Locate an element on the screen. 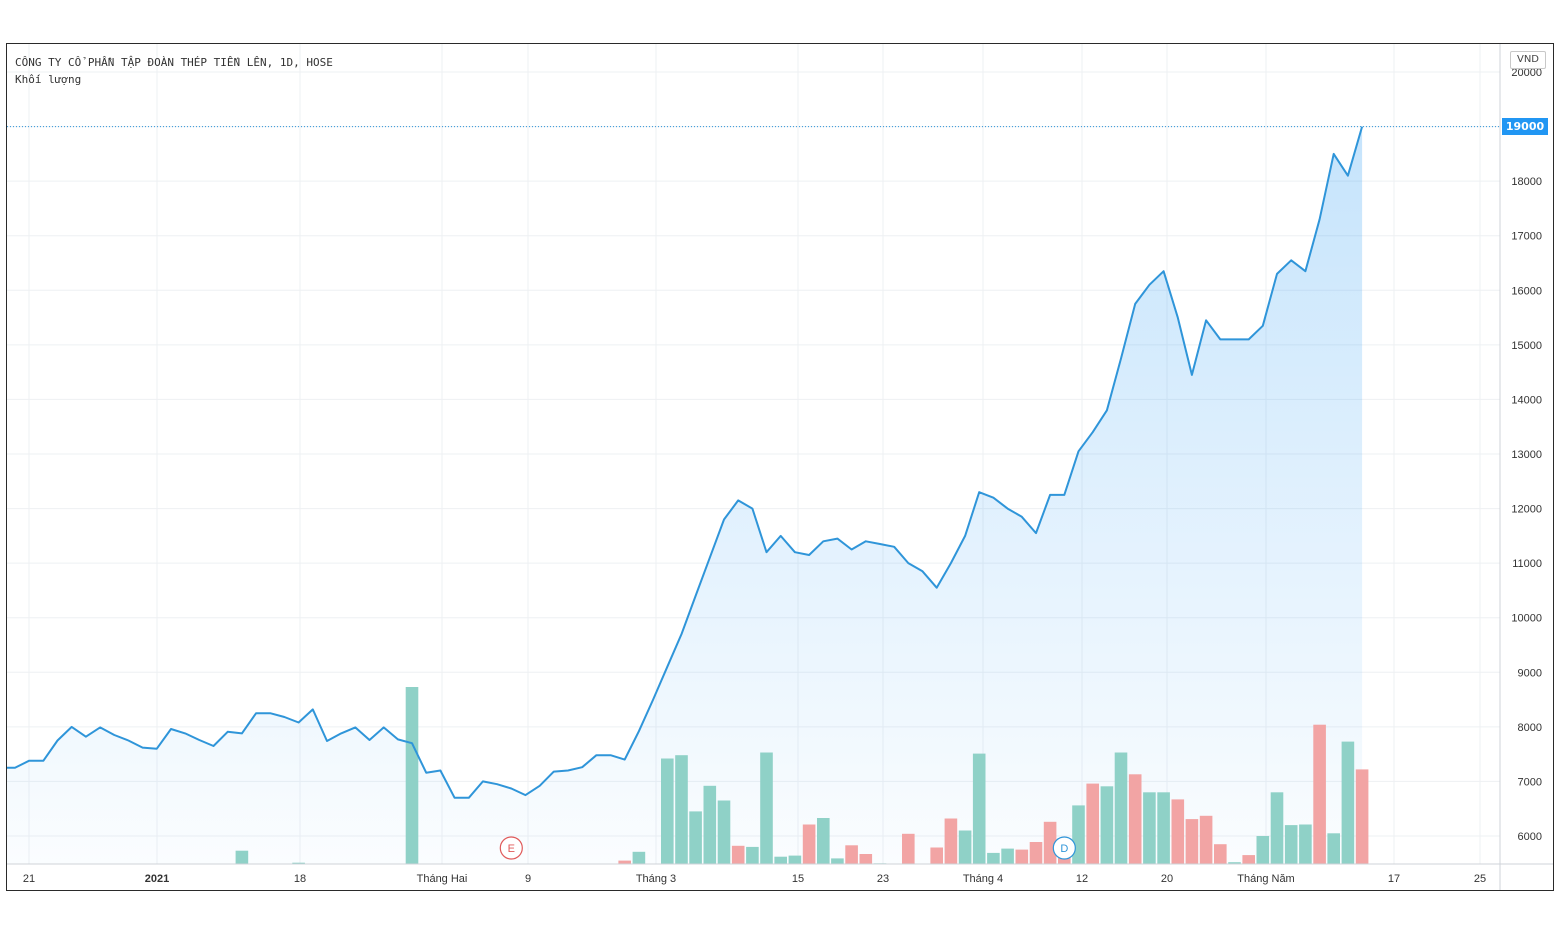 The image size is (1560, 929). event-marker-label: E is located at coordinates (511, 849).